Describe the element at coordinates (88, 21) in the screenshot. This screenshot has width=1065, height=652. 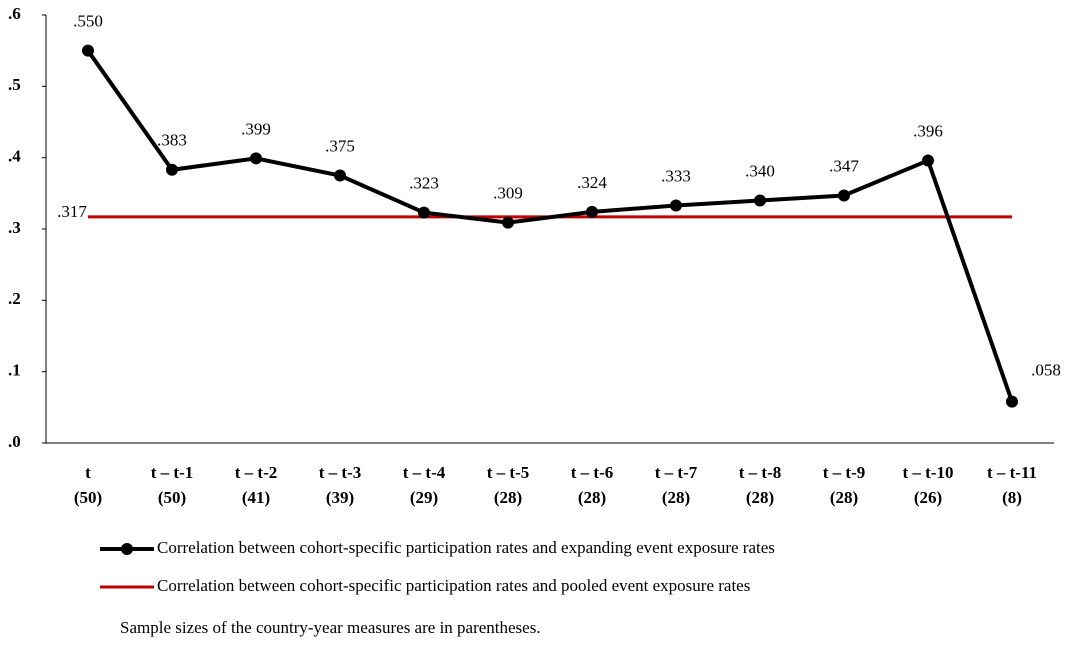
I see `value-label: .550` at that location.